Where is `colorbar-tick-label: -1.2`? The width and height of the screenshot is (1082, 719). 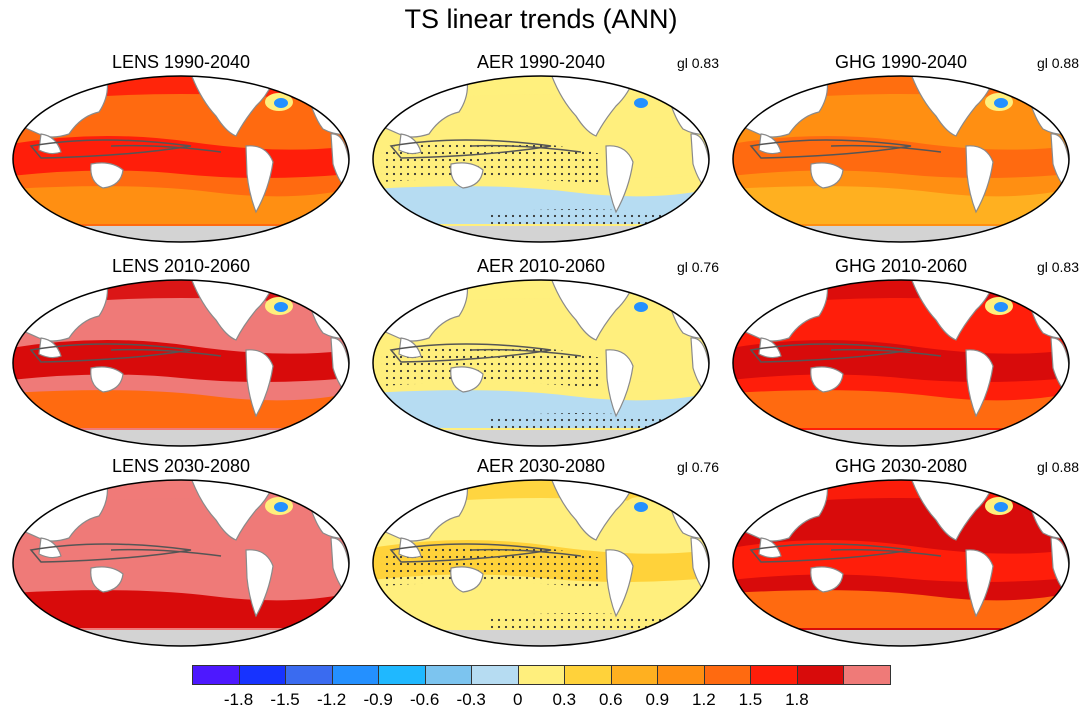 colorbar-tick-label: -1.2 is located at coordinates (331, 699).